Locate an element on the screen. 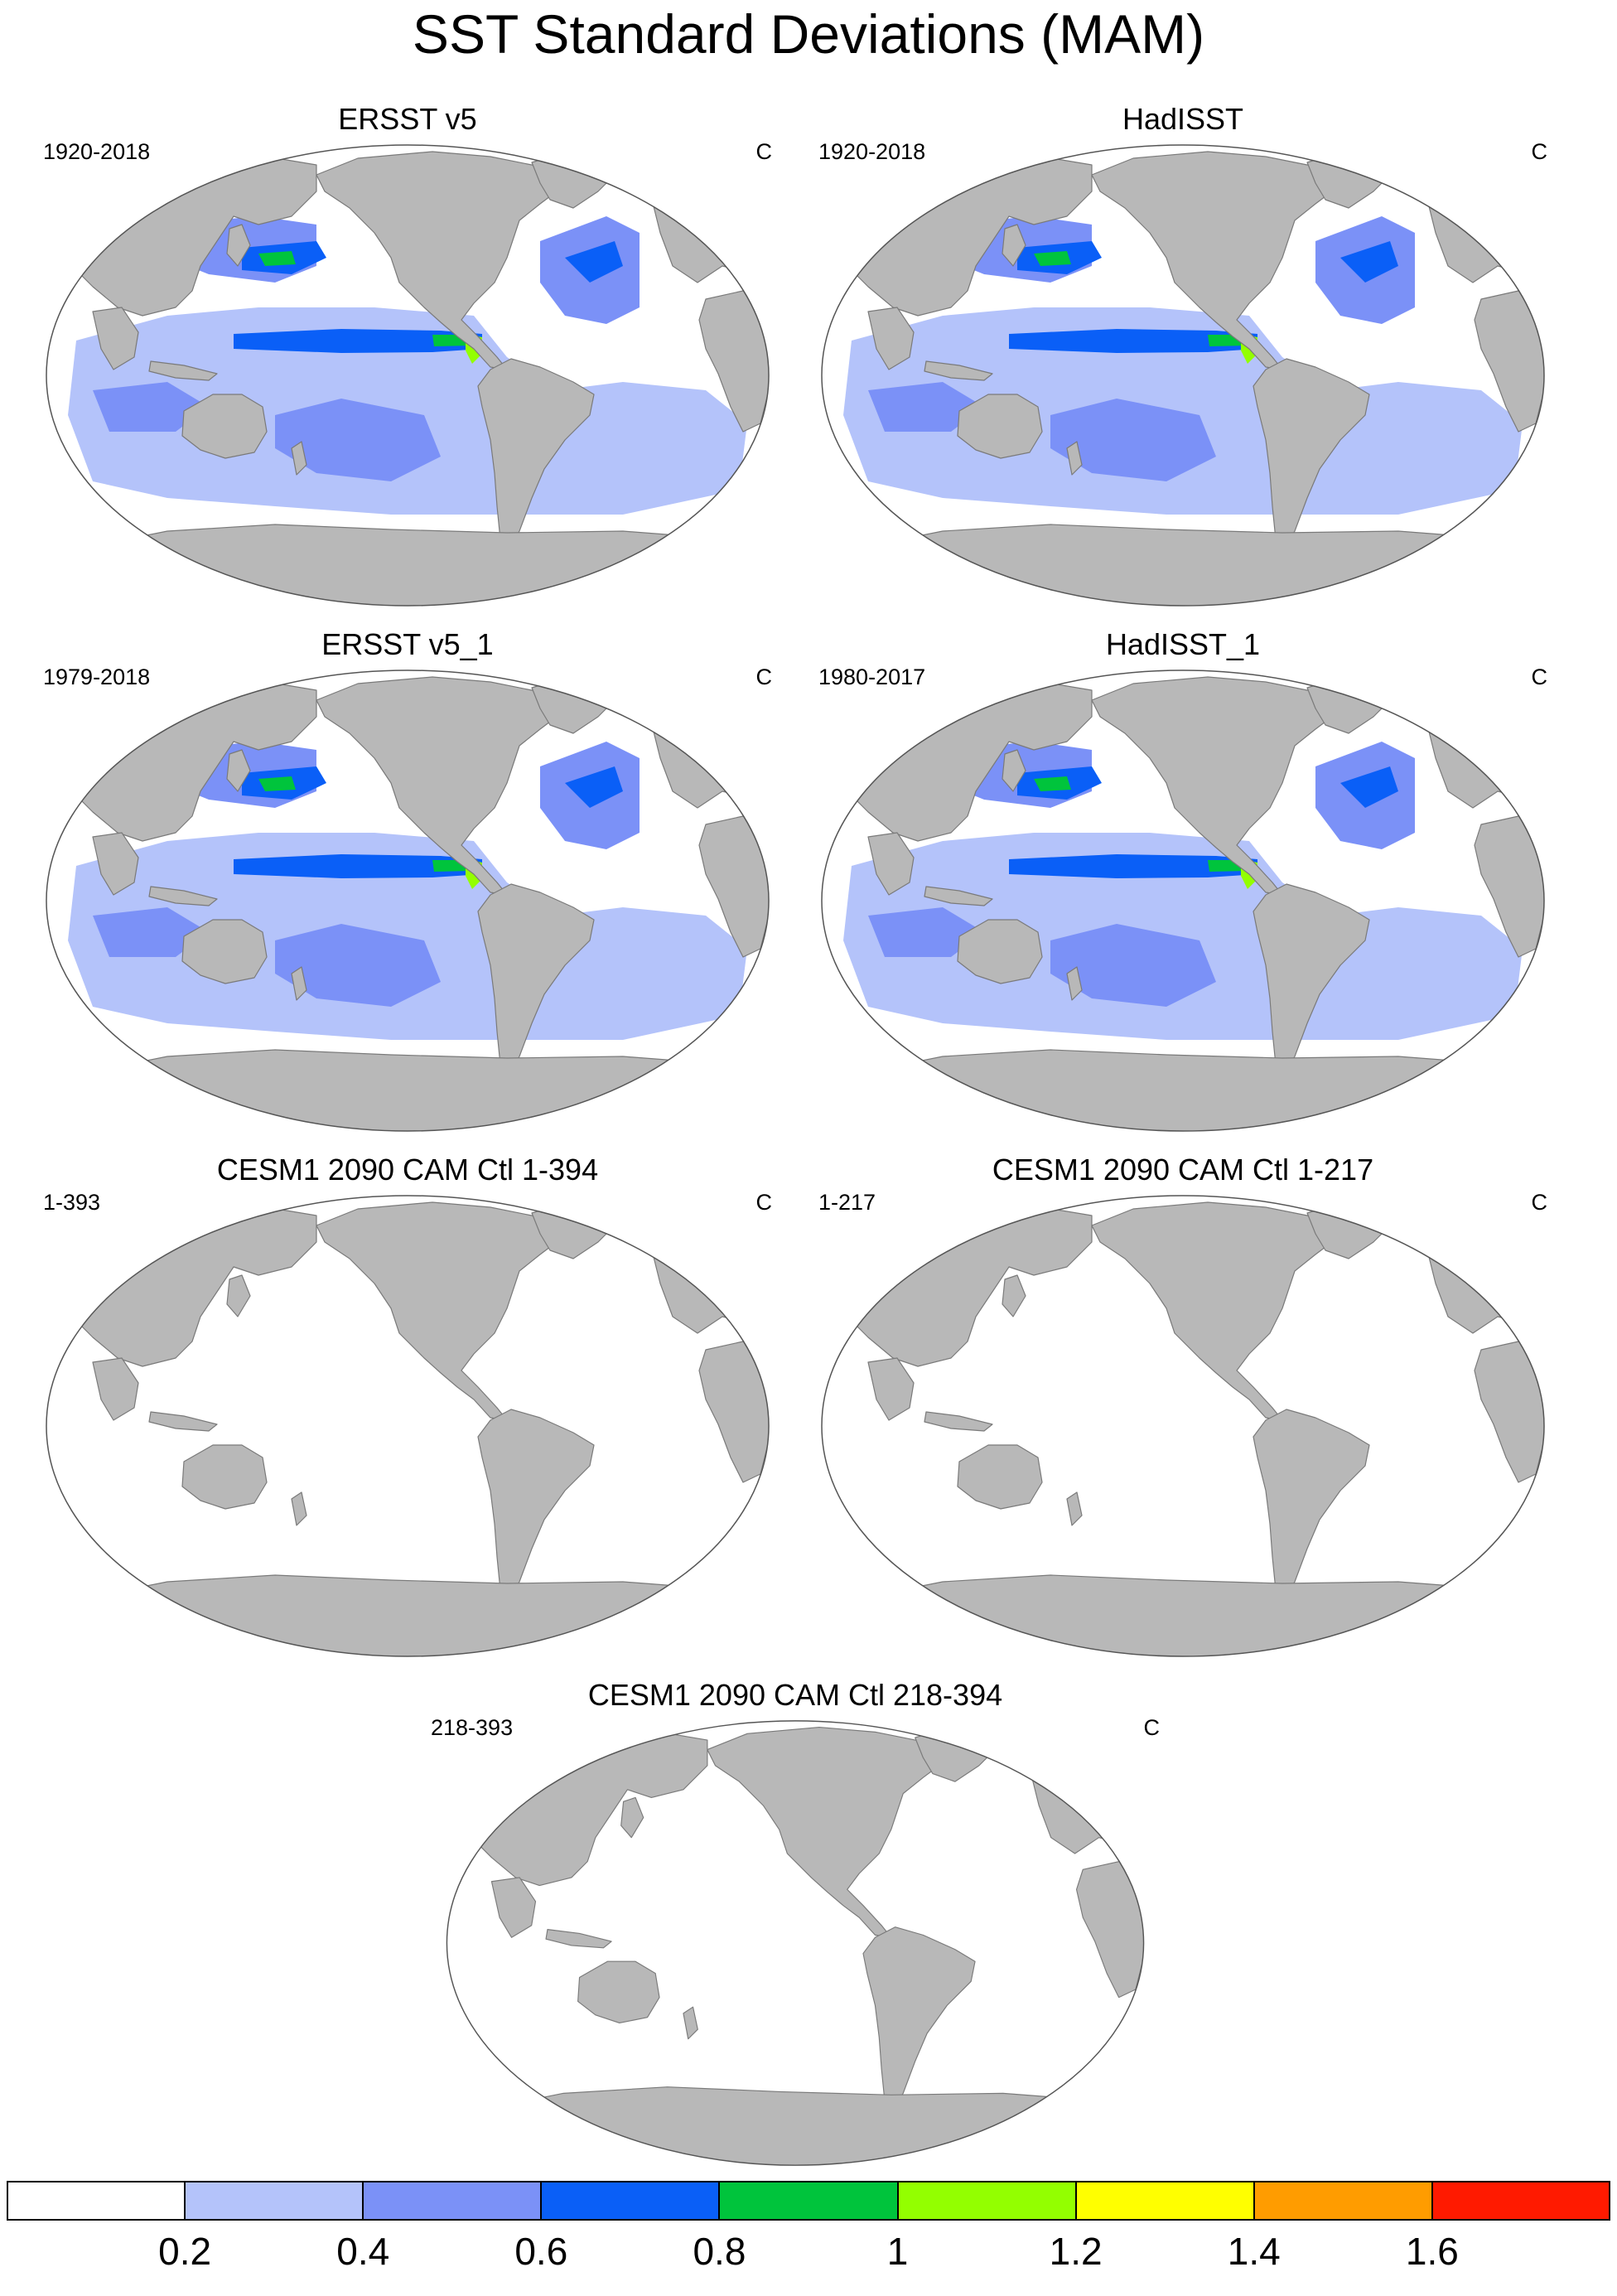 This screenshot has width=1617, height=2296. map-panel-ersst-1: ERSST v5_1 1979-2018 C is located at coordinates (407, 883).